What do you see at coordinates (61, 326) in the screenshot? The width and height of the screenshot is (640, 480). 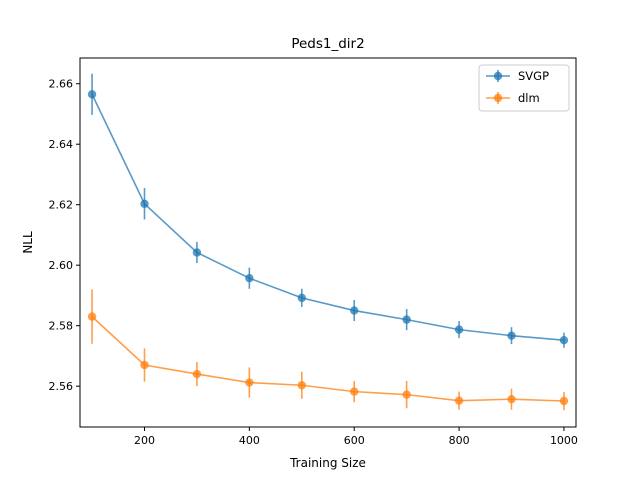 I see `y-tick-label: 2.58` at bounding box center [61, 326].